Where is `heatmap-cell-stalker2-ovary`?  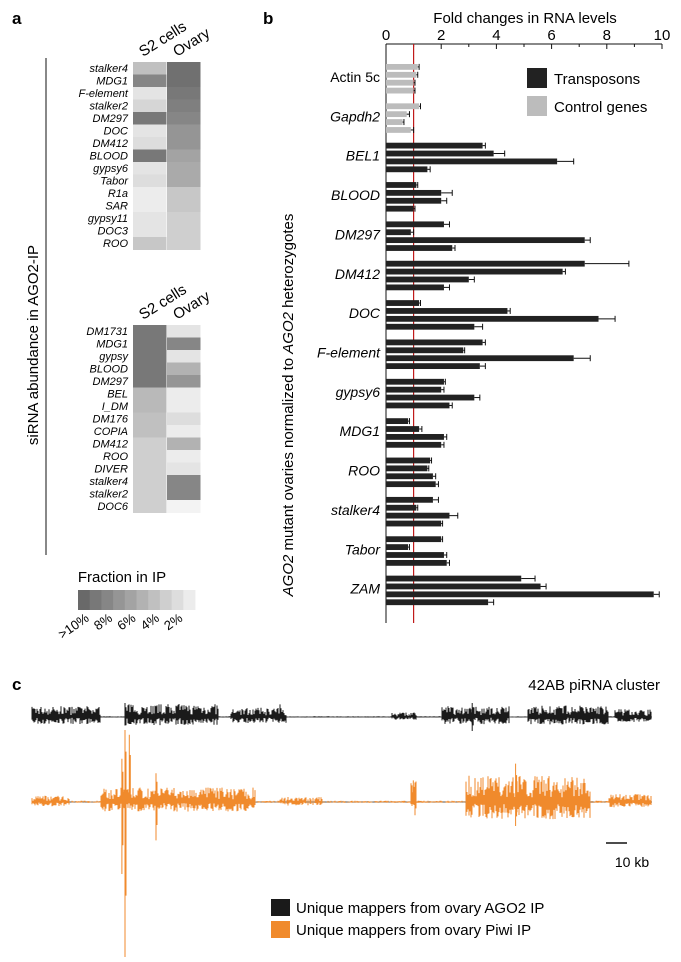 heatmap-cell-stalker2-ovary is located at coordinates (184, 494).